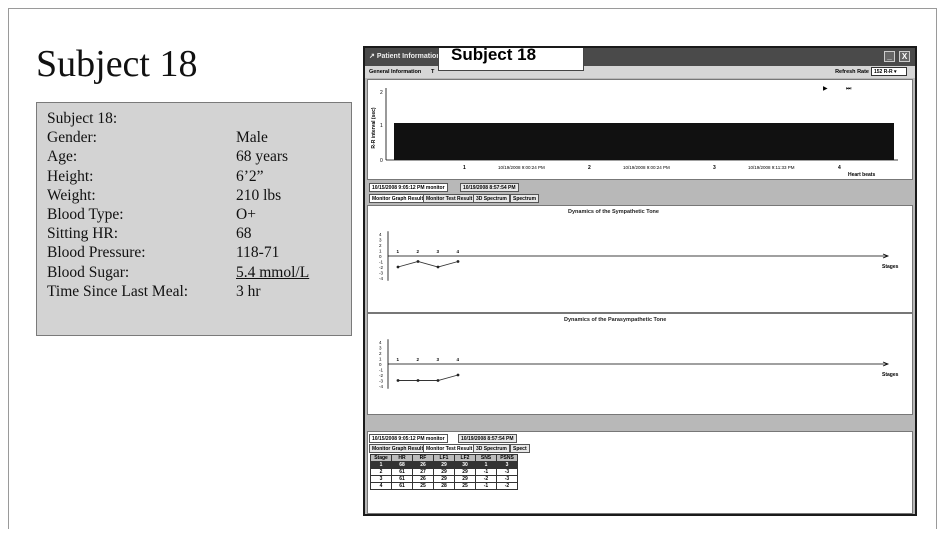 The width and height of the screenshot is (943, 534). Describe the element at coordinates (852, 72) in the screenshot. I see `refresh-rate-label: Refresh Rate` at that location.